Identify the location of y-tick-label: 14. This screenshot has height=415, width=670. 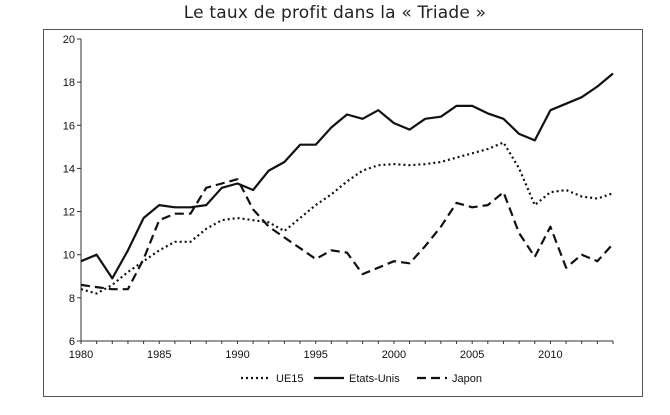
(69, 169).